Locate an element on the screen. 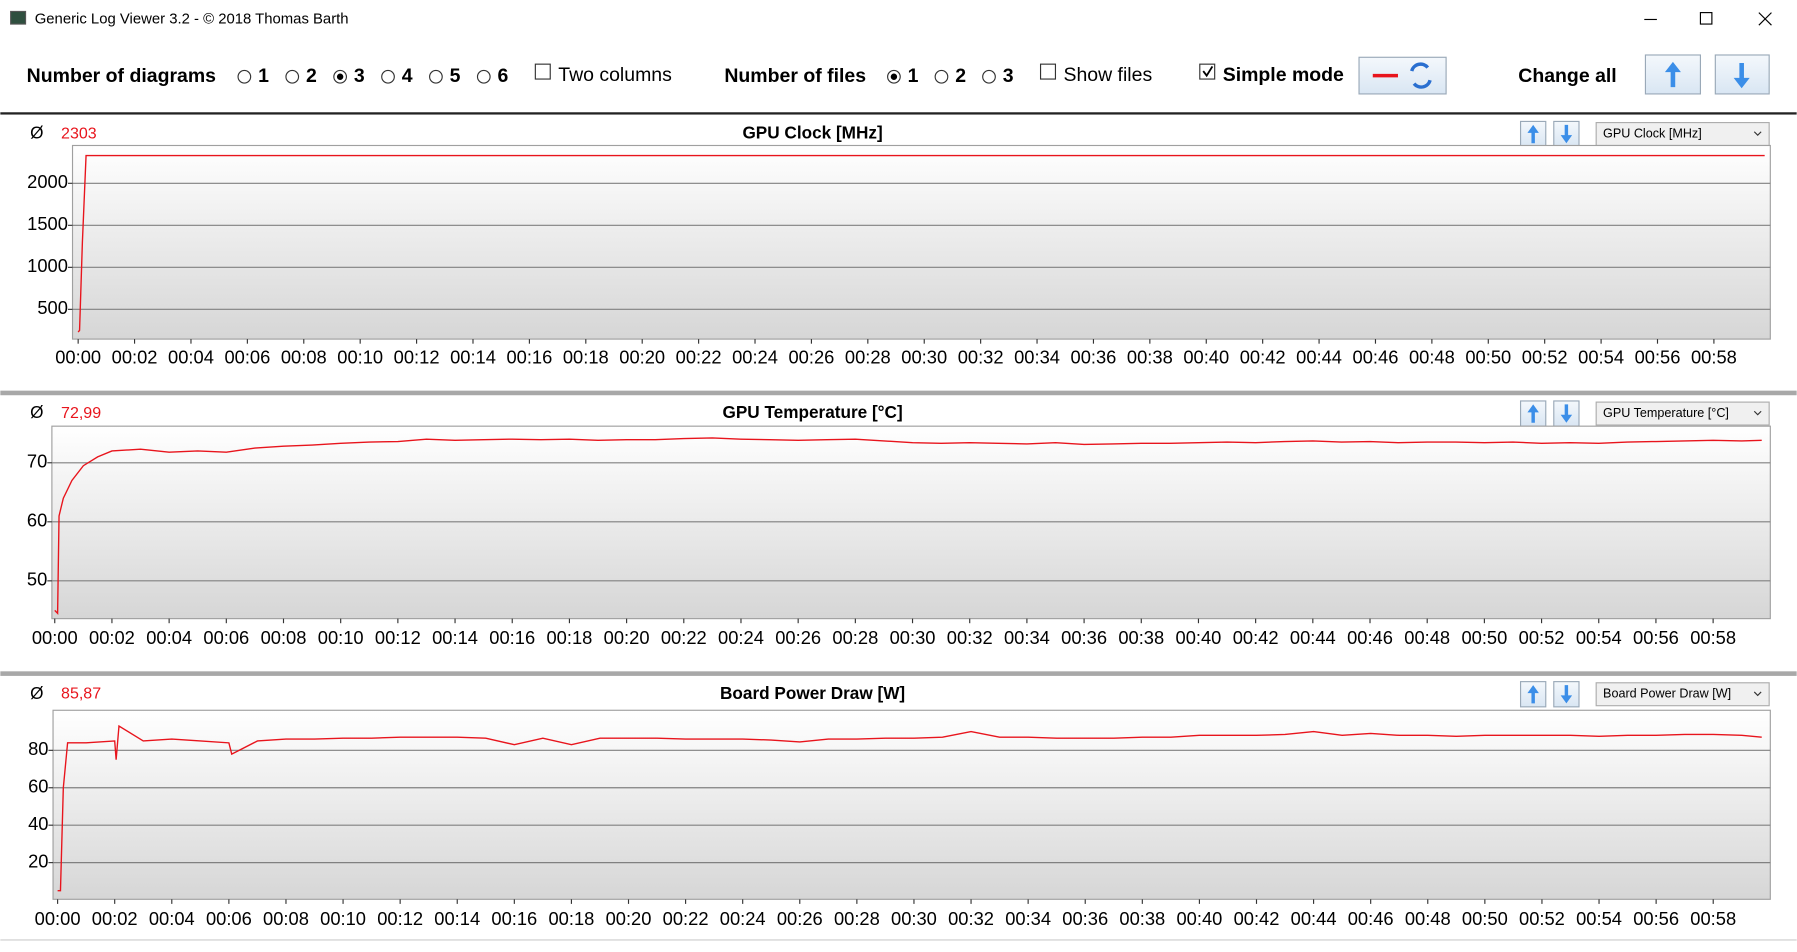 This screenshot has width=1797, height=952. y-tick-label: 1500 is located at coordinates (47, 223).